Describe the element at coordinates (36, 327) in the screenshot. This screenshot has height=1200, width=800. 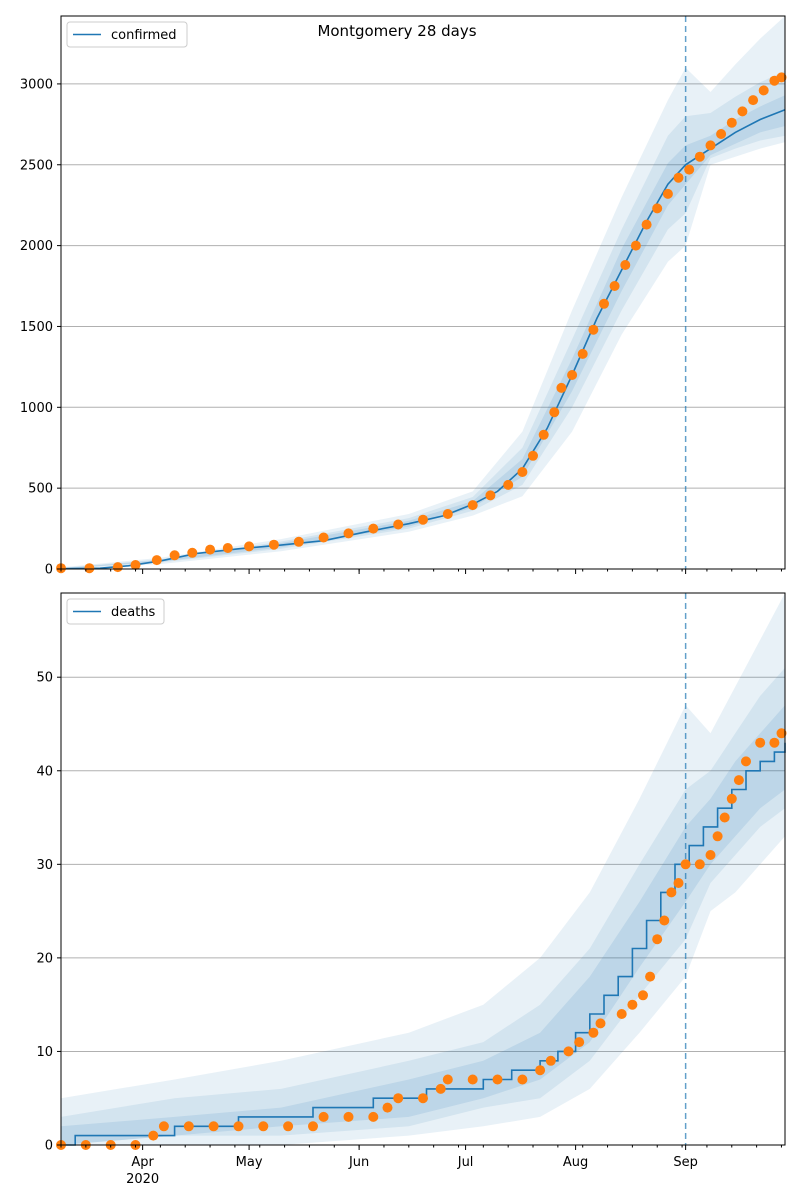
I see `y-tick-label: 1500` at that location.